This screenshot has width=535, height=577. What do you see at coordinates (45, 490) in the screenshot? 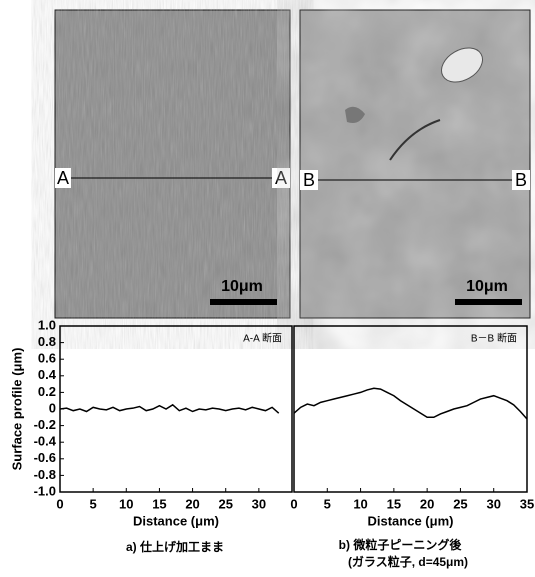
I see `y-tick-label: -1.0` at bounding box center [45, 490].